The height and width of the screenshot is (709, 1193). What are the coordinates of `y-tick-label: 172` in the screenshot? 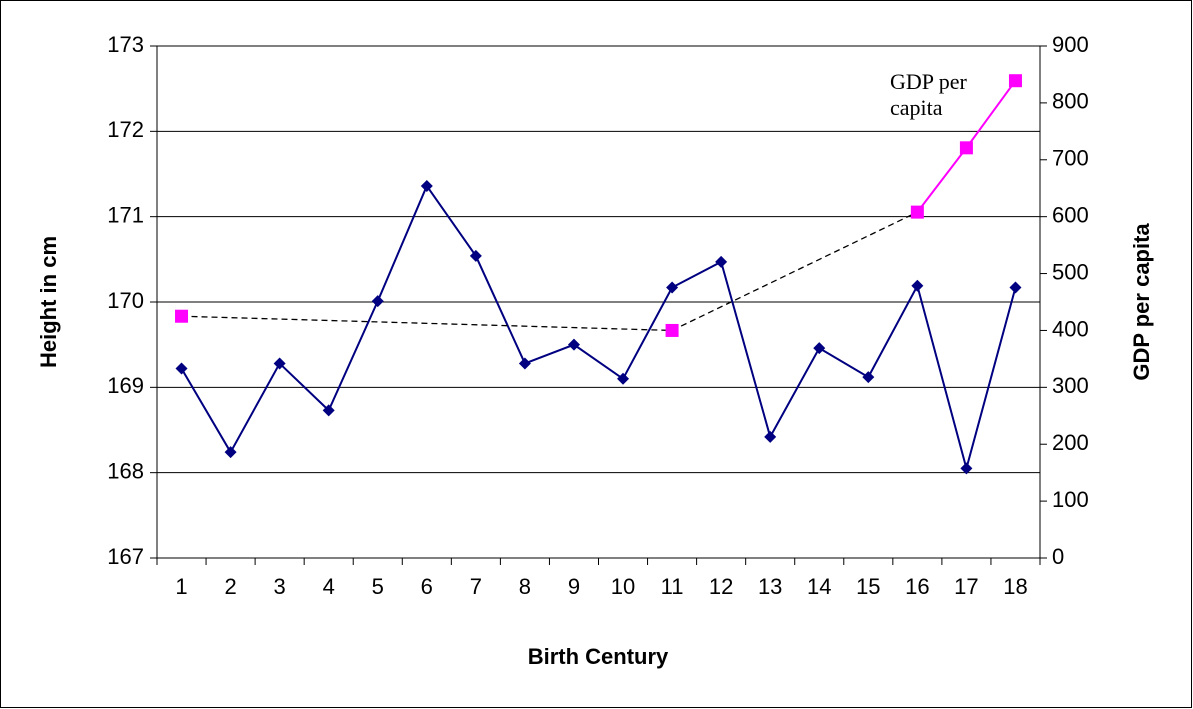 It's located at (125, 129).